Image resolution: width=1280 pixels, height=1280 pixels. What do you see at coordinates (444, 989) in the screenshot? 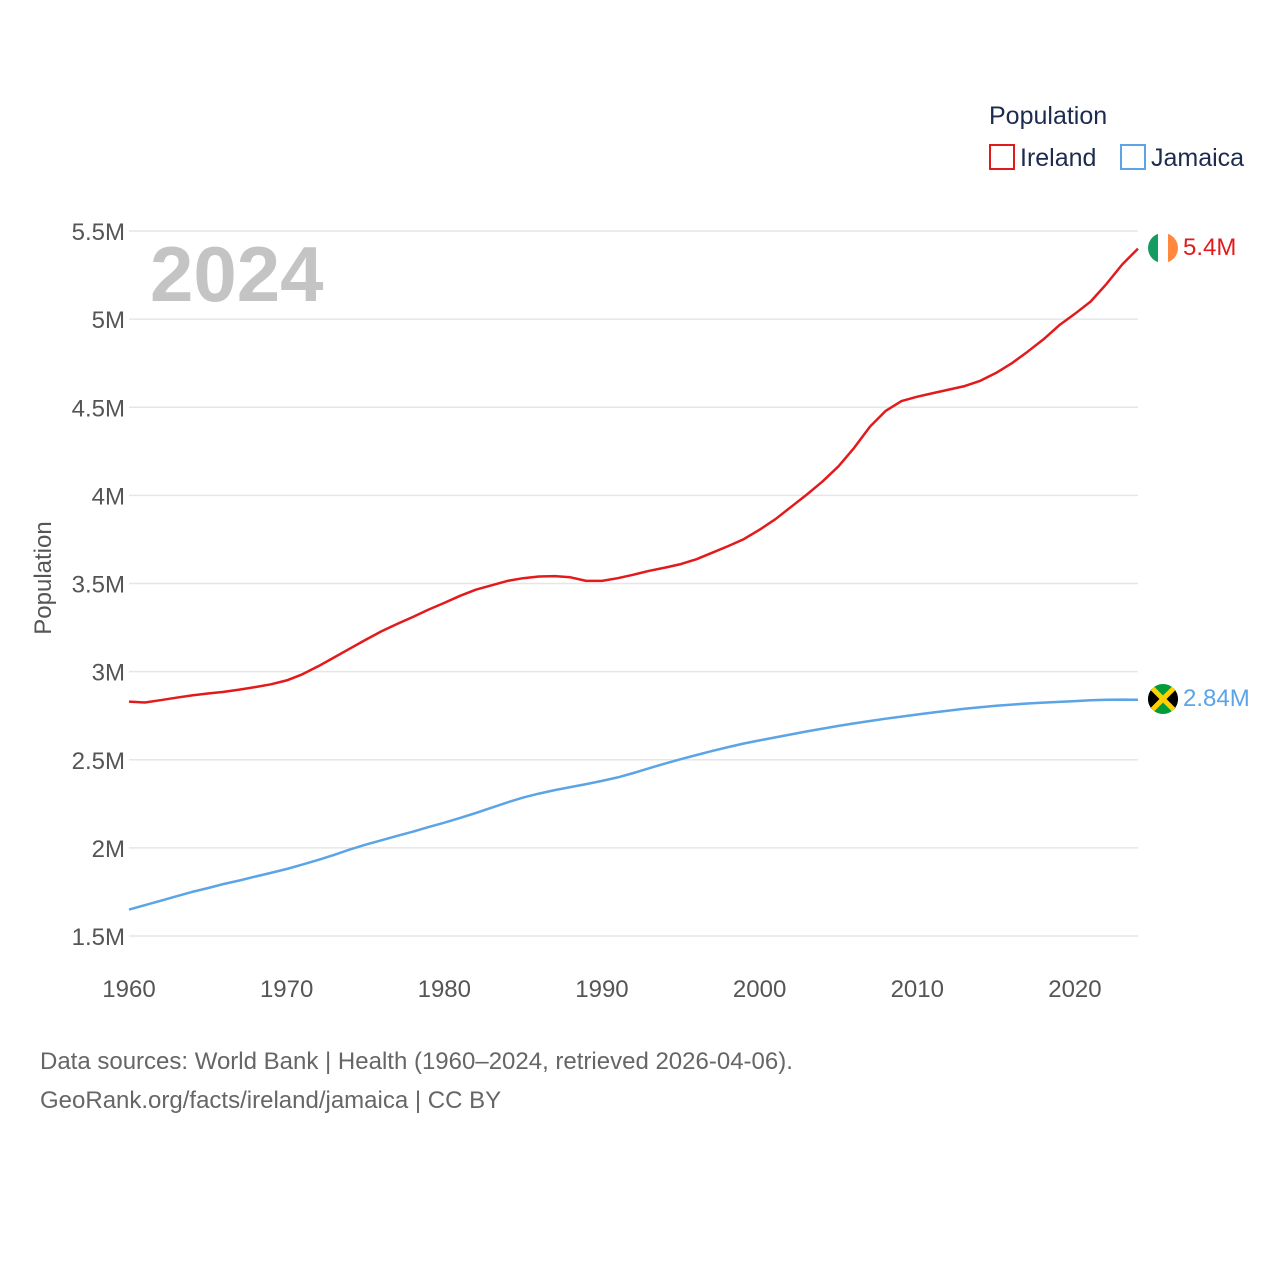
I see `x-tick-label: 1980` at bounding box center [444, 989].